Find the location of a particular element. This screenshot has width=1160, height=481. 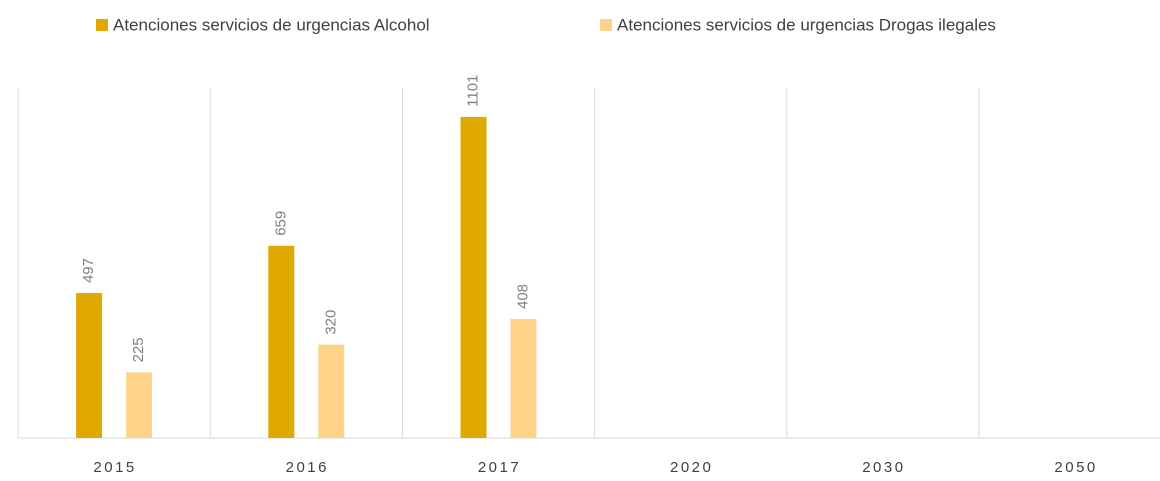

x-tick-label: 2050 is located at coordinates (1075, 467).